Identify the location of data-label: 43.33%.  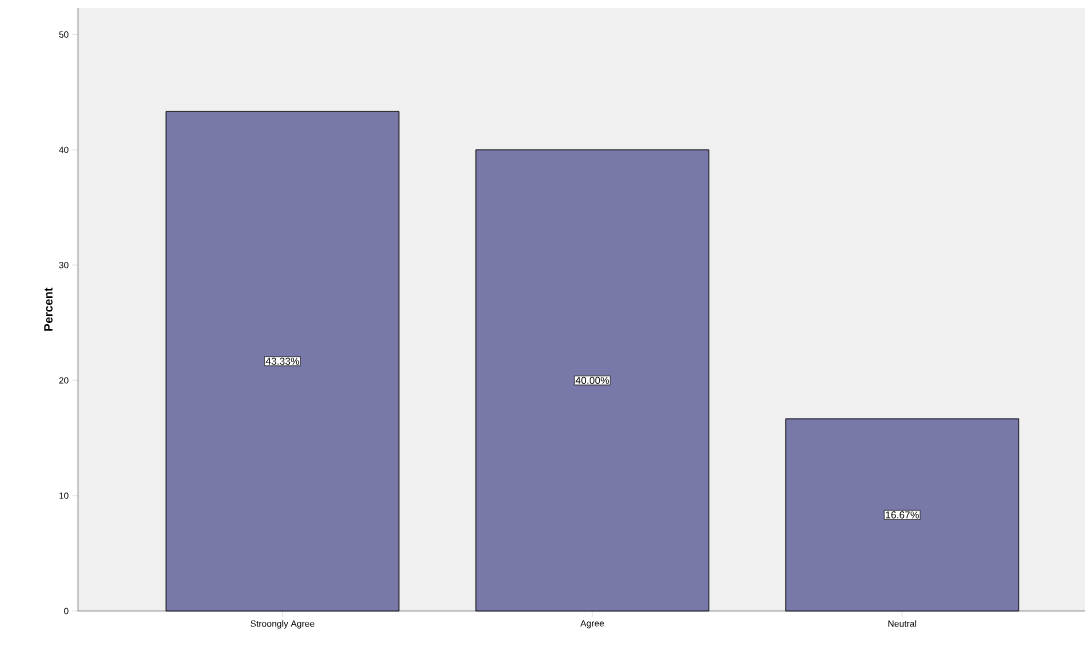
(282, 361).